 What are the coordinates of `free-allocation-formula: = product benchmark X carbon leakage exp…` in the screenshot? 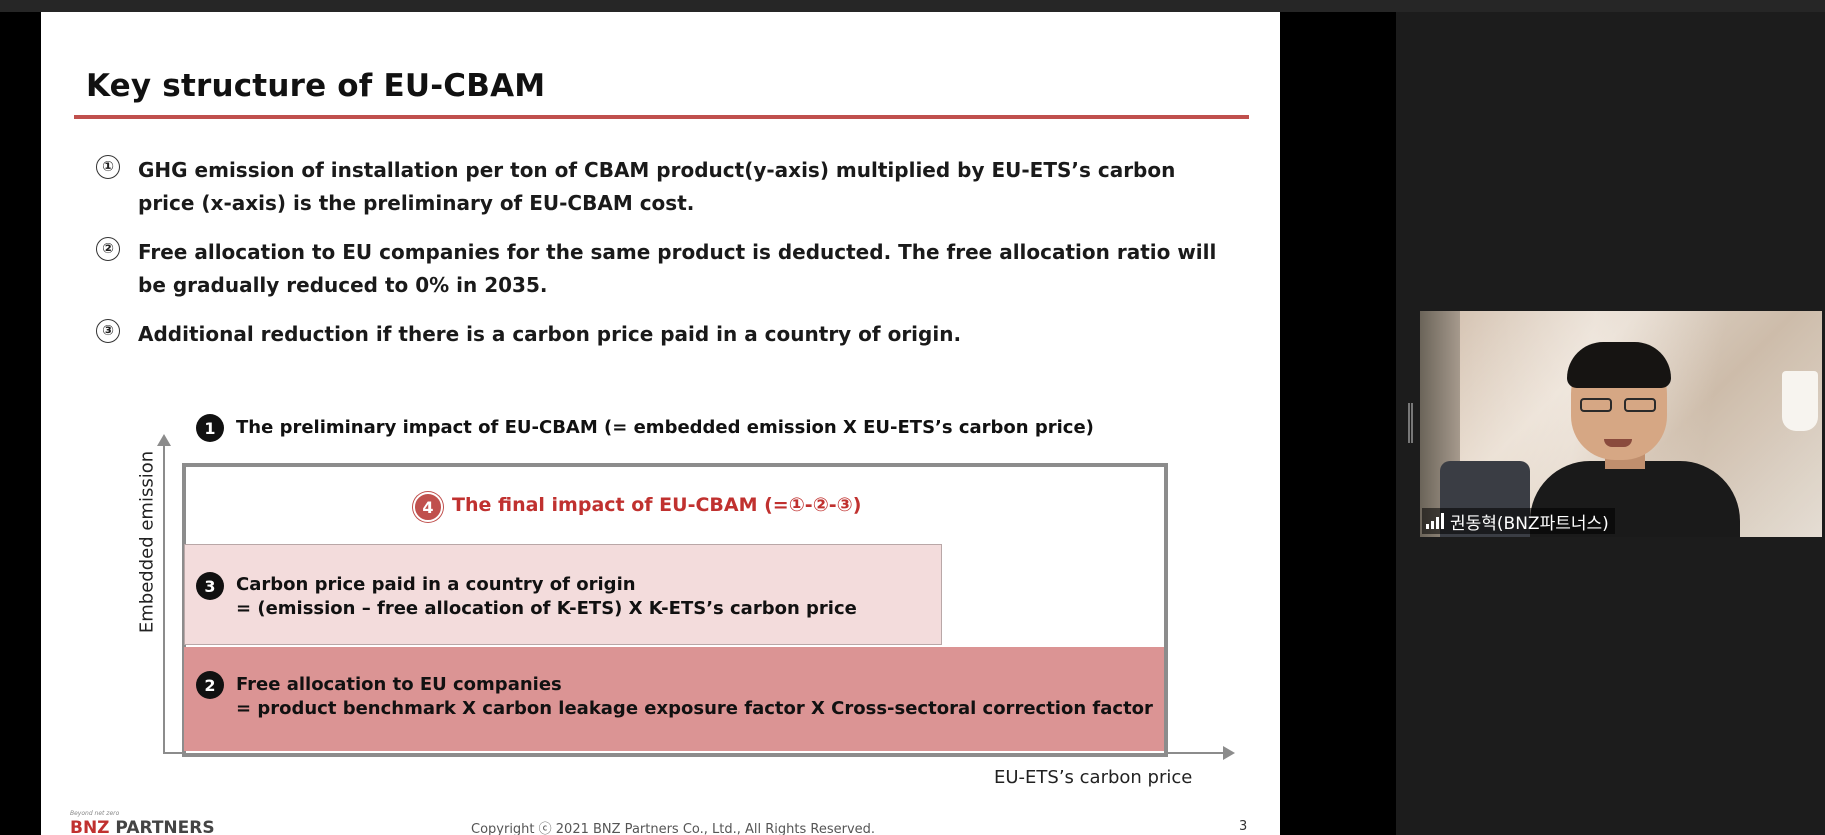 It's located at (694, 708).